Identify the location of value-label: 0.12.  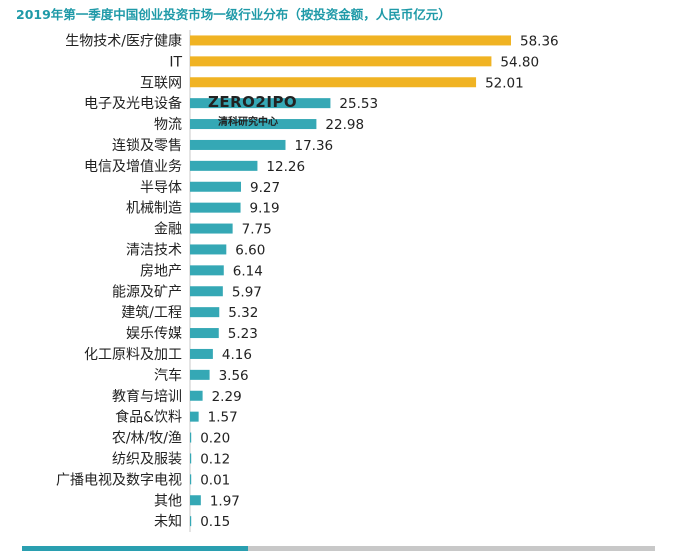
(215, 459).